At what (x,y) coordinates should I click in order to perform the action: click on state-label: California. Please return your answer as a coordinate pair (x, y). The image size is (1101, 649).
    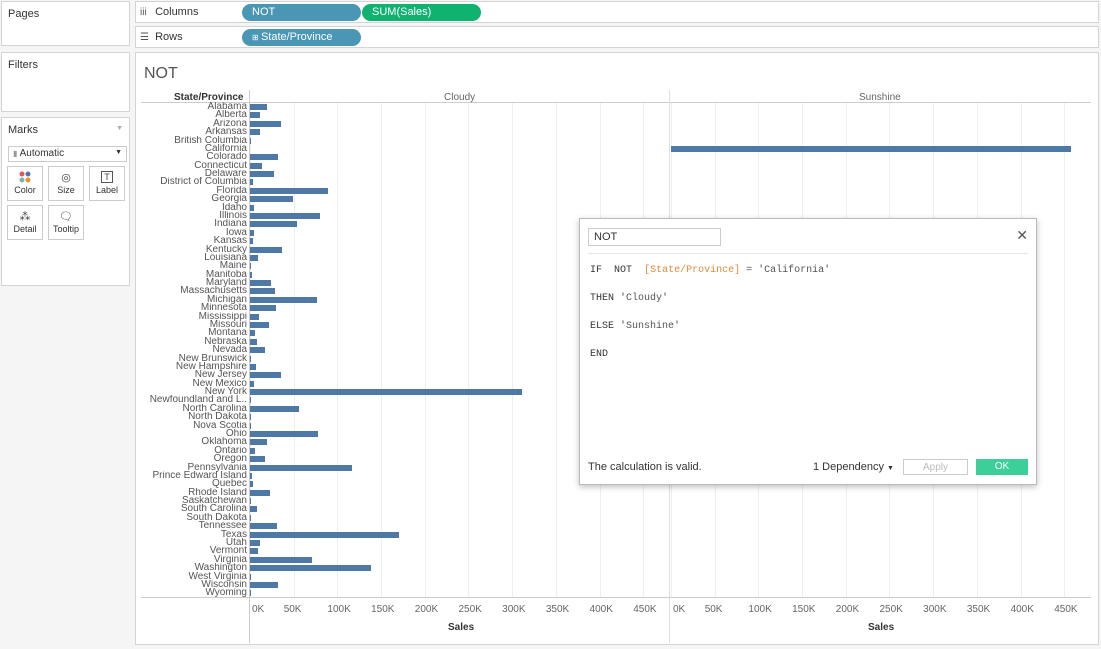
    Looking at the image, I should click on (225, 148).